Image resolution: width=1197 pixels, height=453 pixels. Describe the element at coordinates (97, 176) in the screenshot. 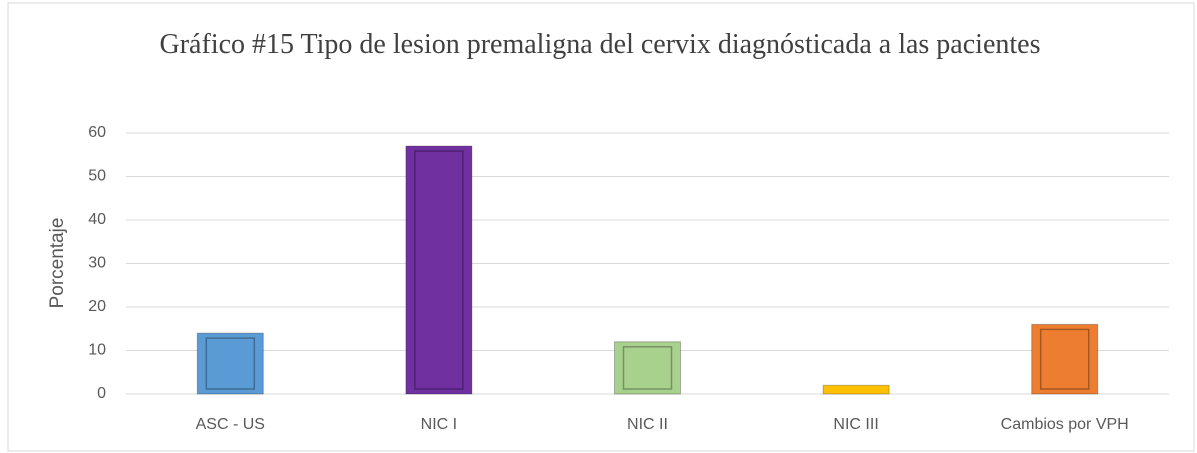

I see `y-tick-label: 50` at that location.